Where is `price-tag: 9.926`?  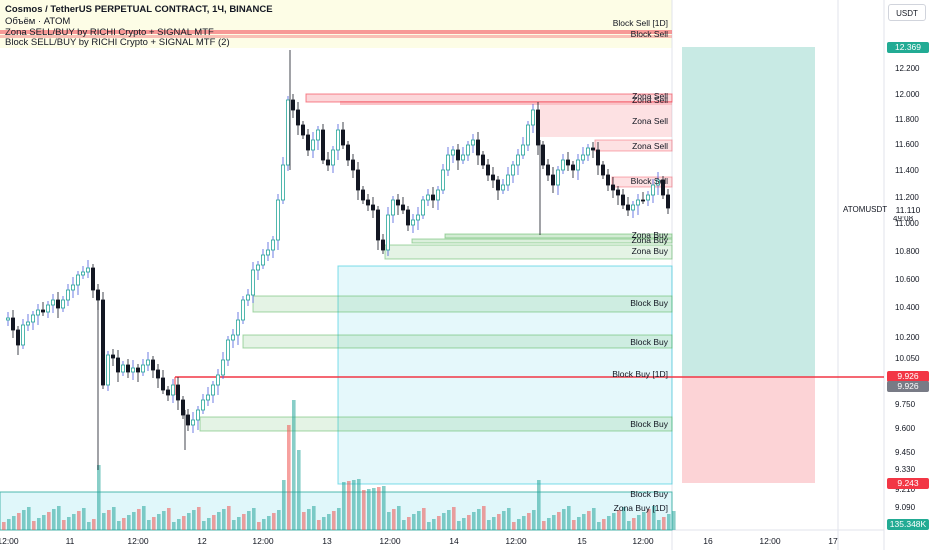 price-tag: 9.926 is located at coordinates (908, 376).